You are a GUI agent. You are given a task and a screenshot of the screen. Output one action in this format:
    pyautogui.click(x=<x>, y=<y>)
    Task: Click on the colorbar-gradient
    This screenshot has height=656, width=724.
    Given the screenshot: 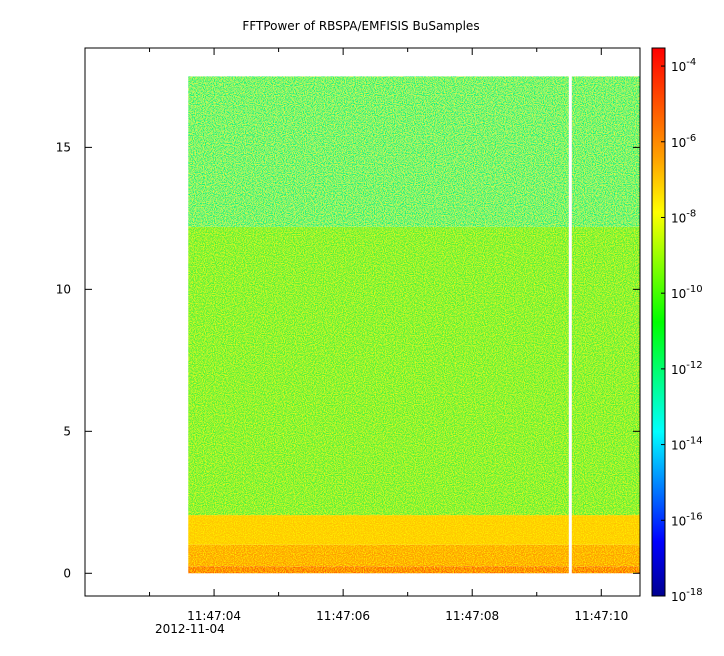 What is the action you would take?
    pyautogui.click(x=658, y=322)
    